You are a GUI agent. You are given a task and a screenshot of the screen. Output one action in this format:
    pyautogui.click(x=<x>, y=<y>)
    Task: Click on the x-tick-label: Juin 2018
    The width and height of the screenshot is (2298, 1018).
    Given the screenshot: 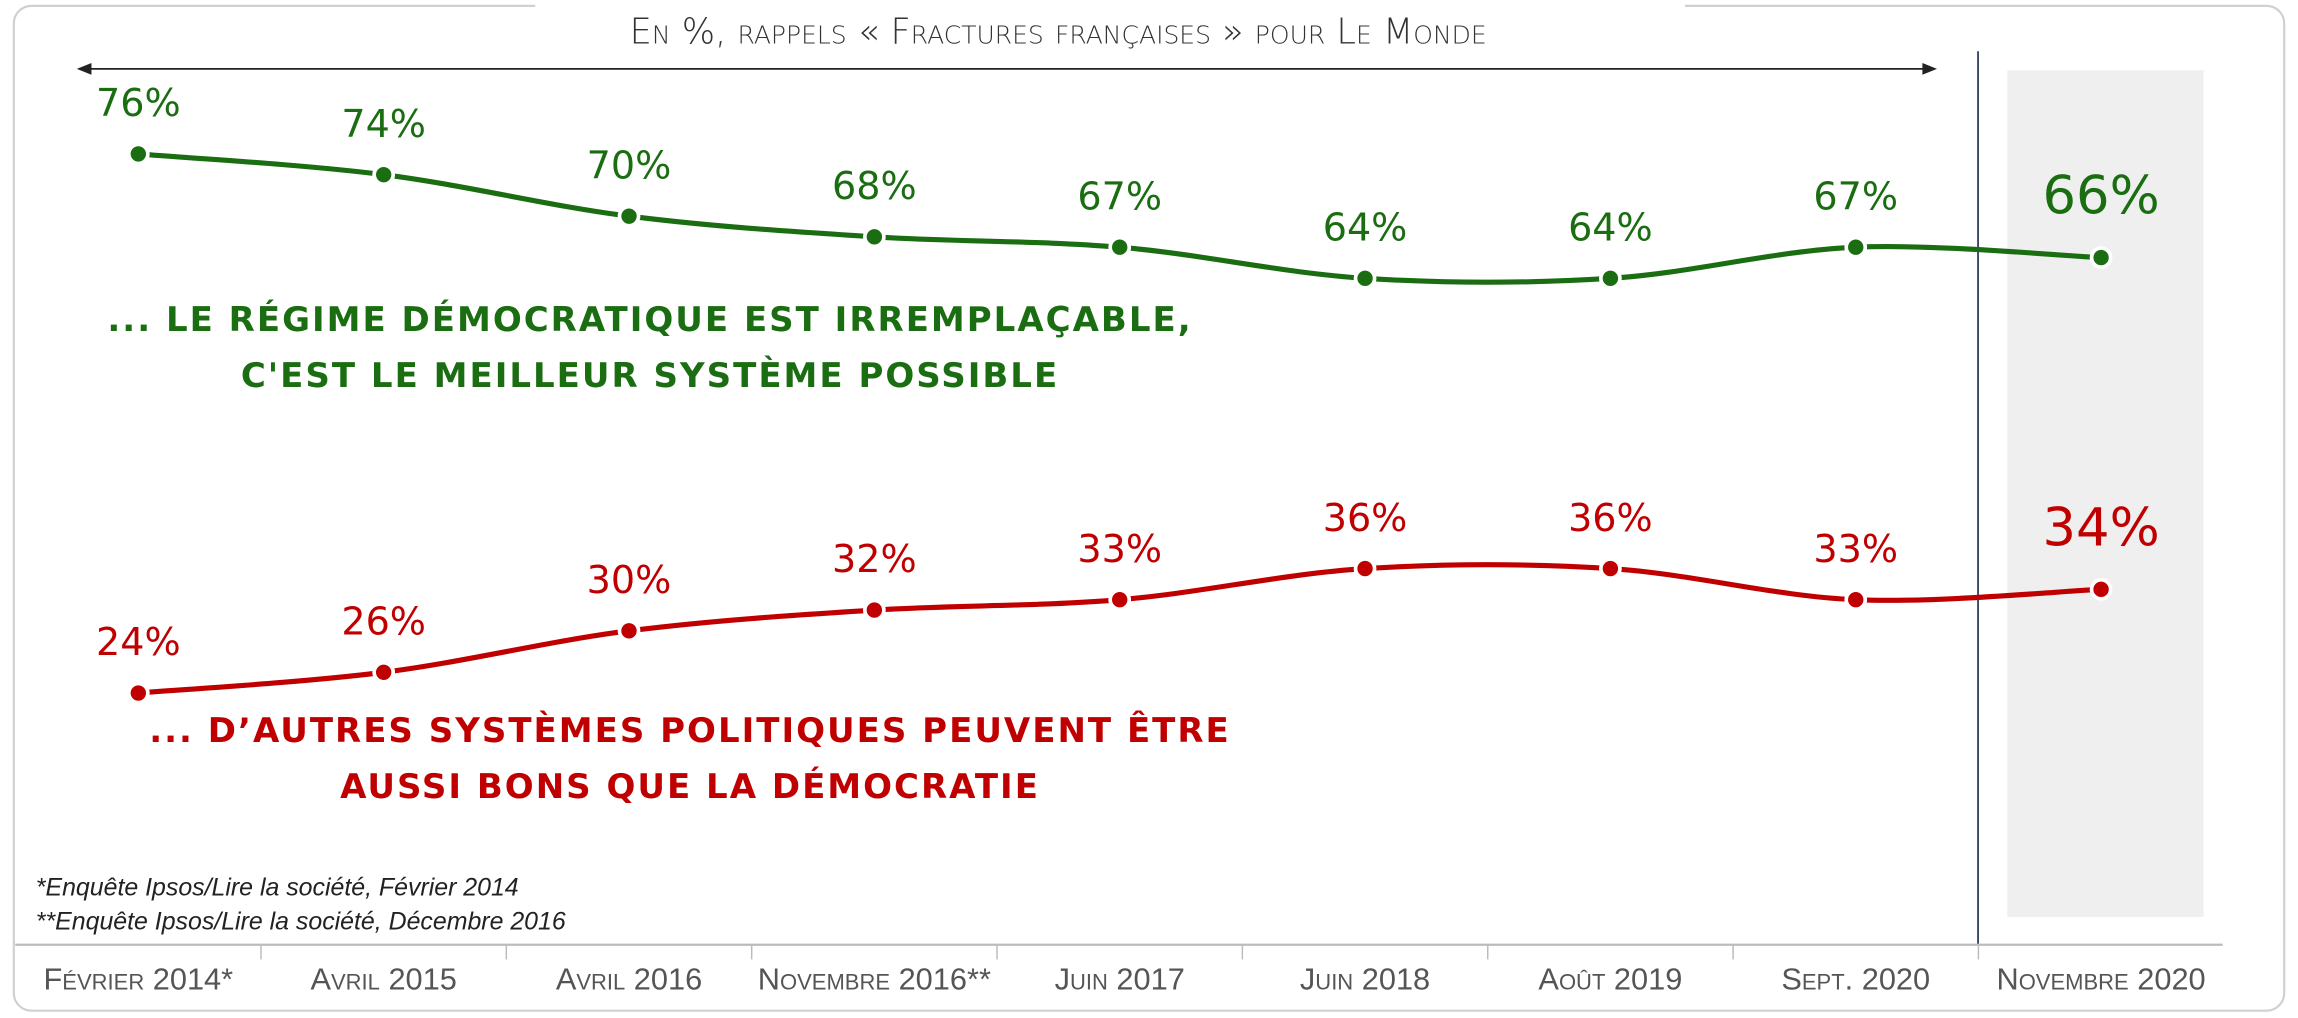 What is the action you would take?
    pyautogui.click(x=1365, y=979)
    